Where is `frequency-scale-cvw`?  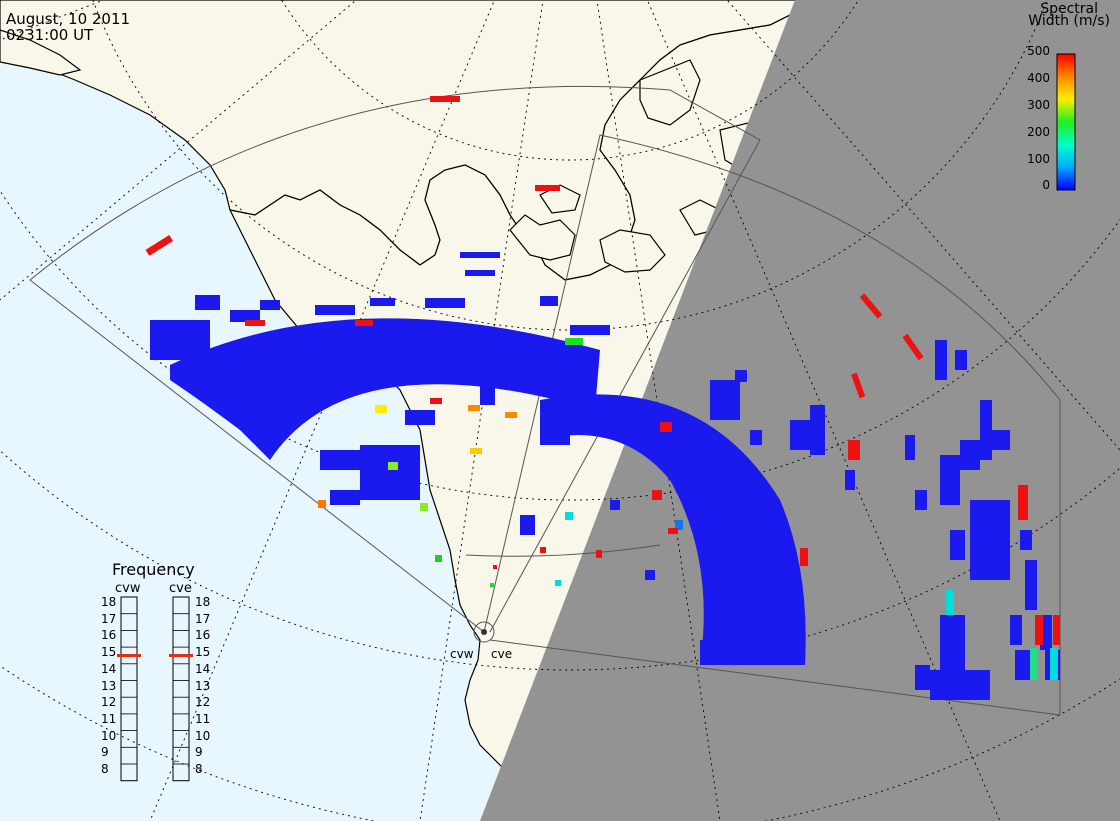 frequency-scale-cvw is located at coordinates (129, 689).